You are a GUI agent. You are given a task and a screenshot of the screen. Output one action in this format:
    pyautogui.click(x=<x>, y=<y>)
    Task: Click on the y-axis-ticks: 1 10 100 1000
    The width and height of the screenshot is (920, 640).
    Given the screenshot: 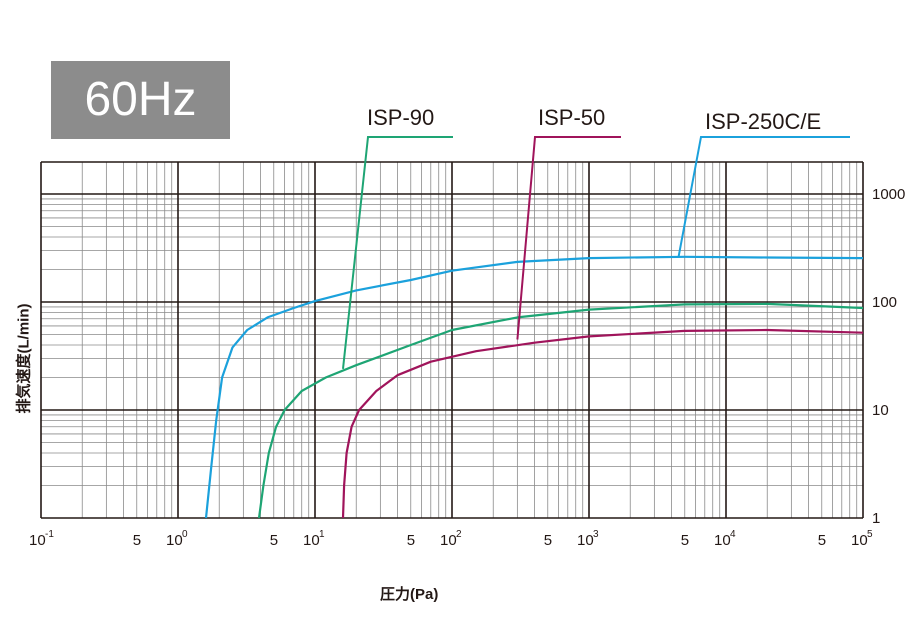 What is the action you would take?
    pyautogui.click(x=888, y=356)
    